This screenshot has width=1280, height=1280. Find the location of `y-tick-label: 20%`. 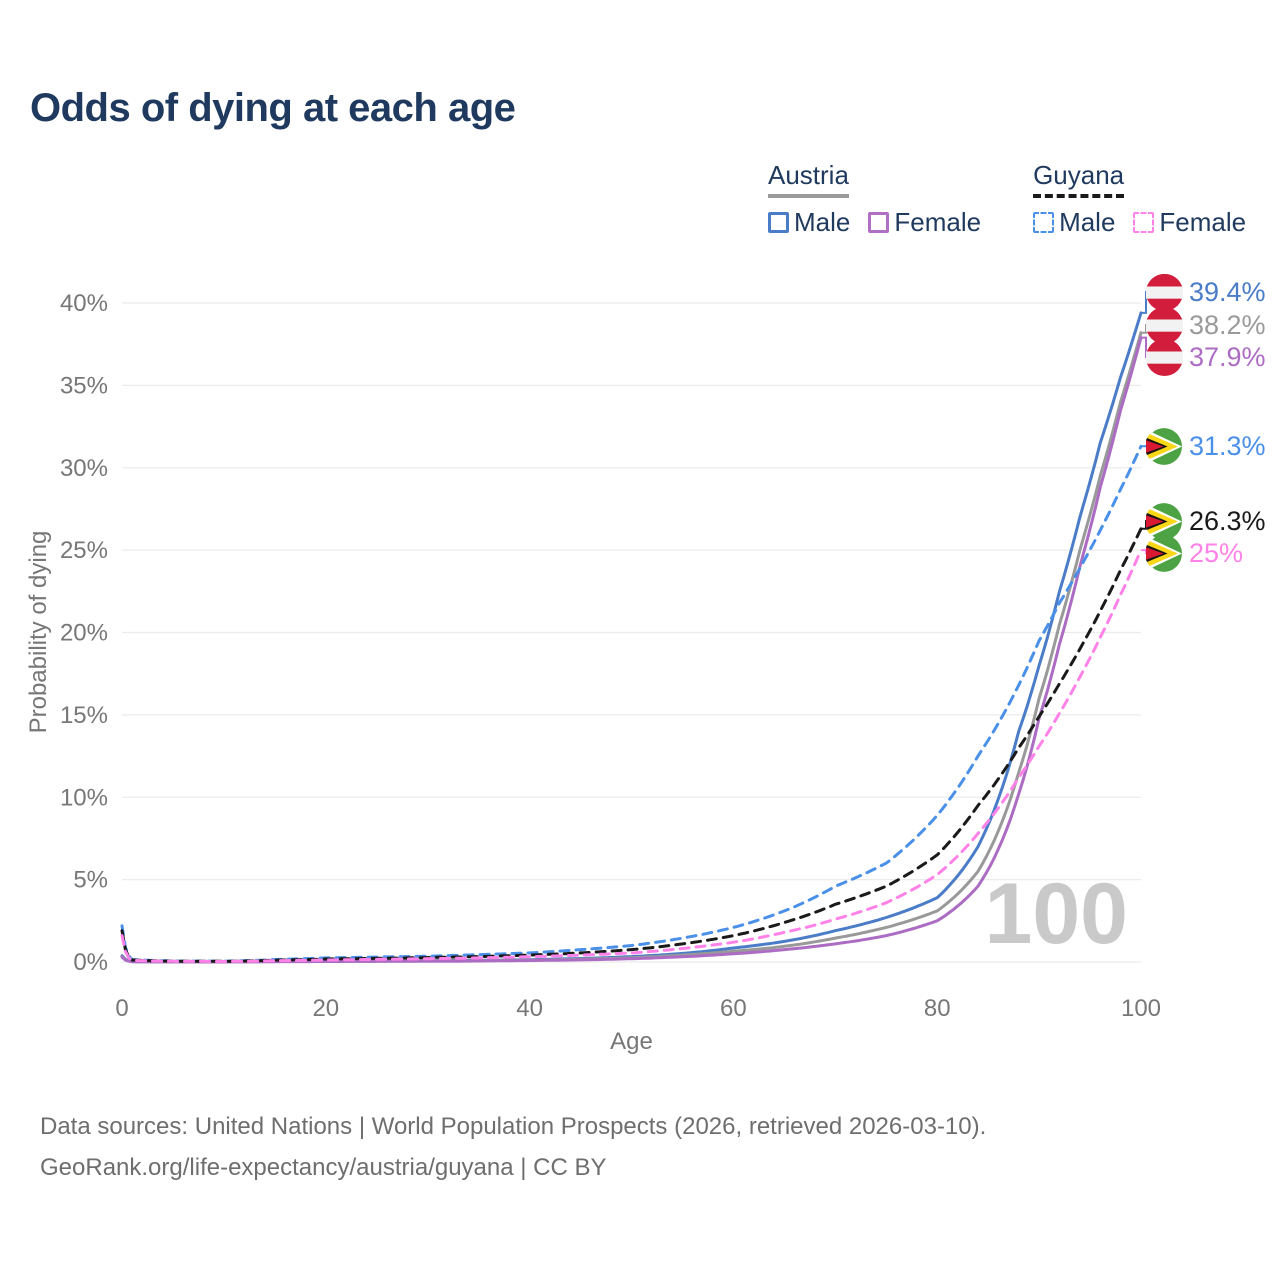

y-tick-label: 20% is located at coordinates (84, 633).